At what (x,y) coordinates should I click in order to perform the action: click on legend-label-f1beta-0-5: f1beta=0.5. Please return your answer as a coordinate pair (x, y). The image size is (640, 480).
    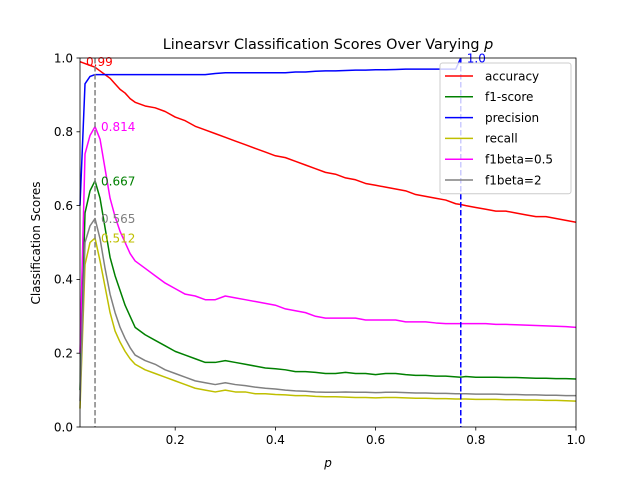
    Looking at the image, I should click on (519, 160).